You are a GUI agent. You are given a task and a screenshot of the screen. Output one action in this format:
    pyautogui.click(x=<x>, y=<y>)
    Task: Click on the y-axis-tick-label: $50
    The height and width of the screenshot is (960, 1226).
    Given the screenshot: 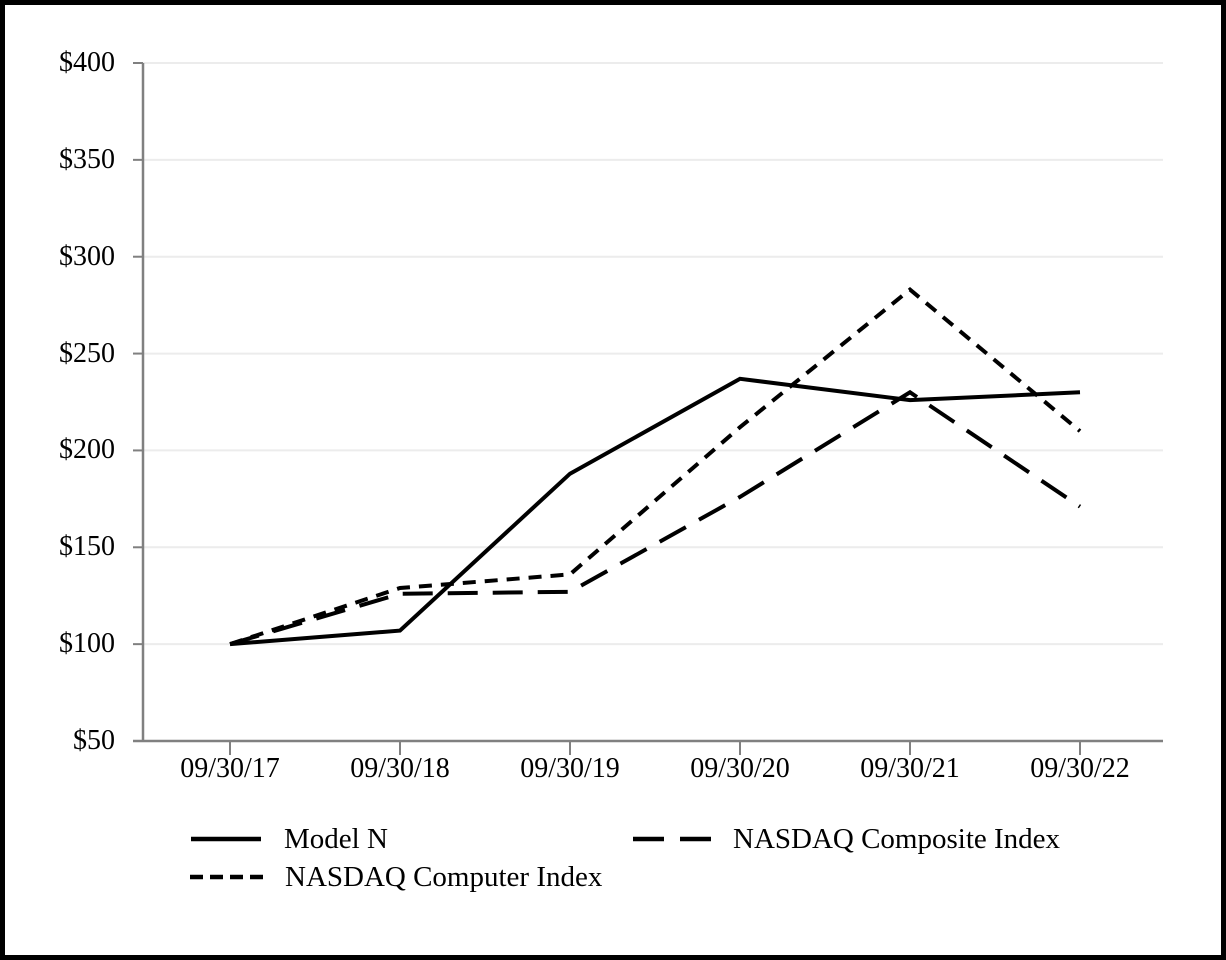 What is the action you would take?
    pyautogui.click(x=94, y=740)
    